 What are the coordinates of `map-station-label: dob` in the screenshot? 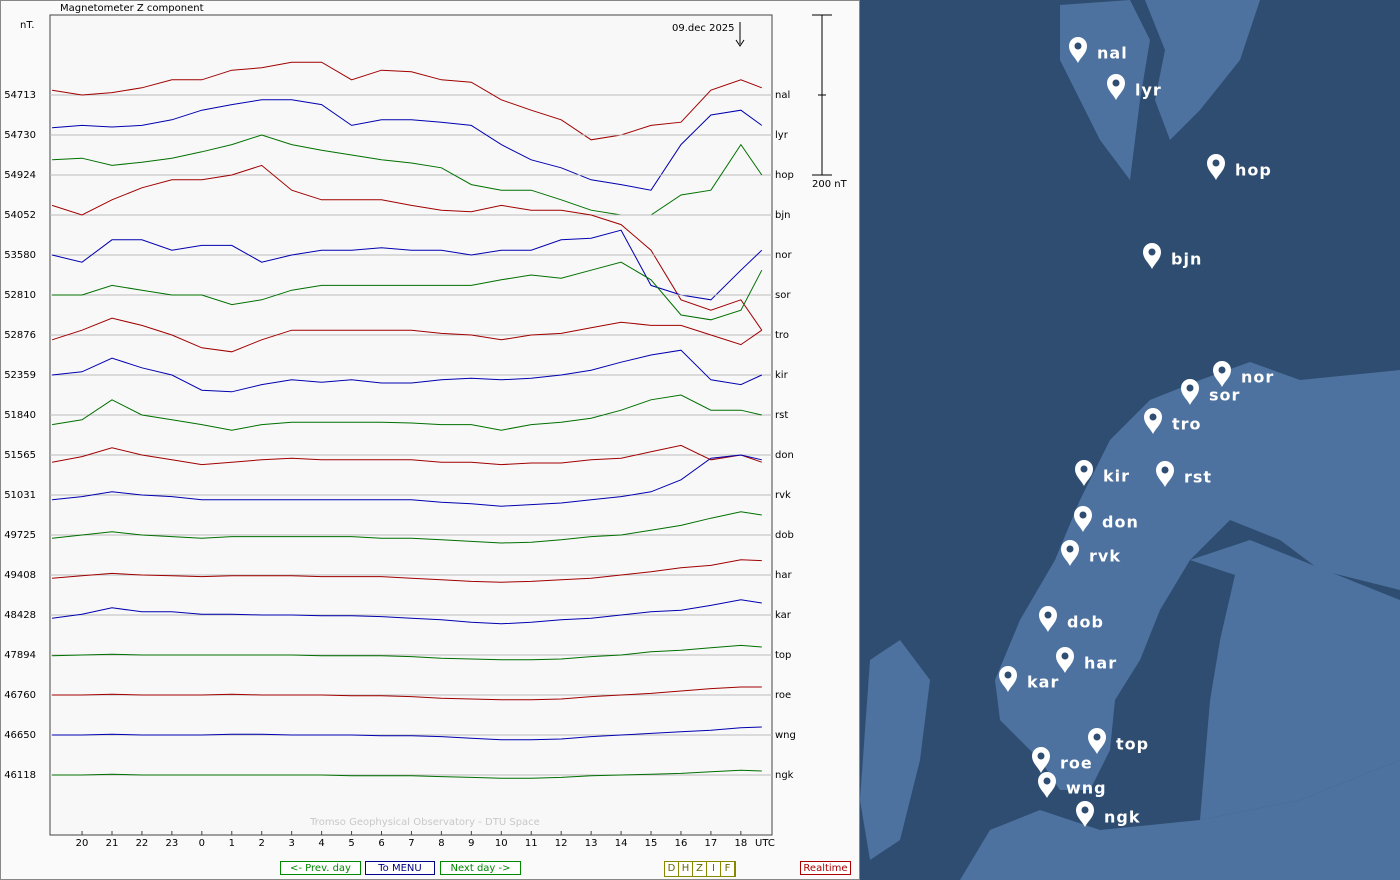 It's located at (1085, 622).